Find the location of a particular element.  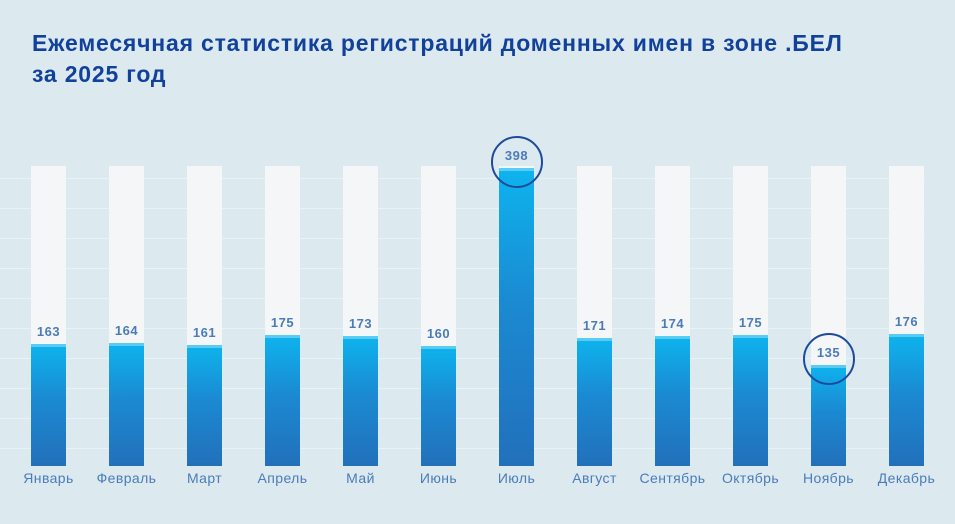

bar-column-2: 164 Февраль is located at coordinates (126, 326).